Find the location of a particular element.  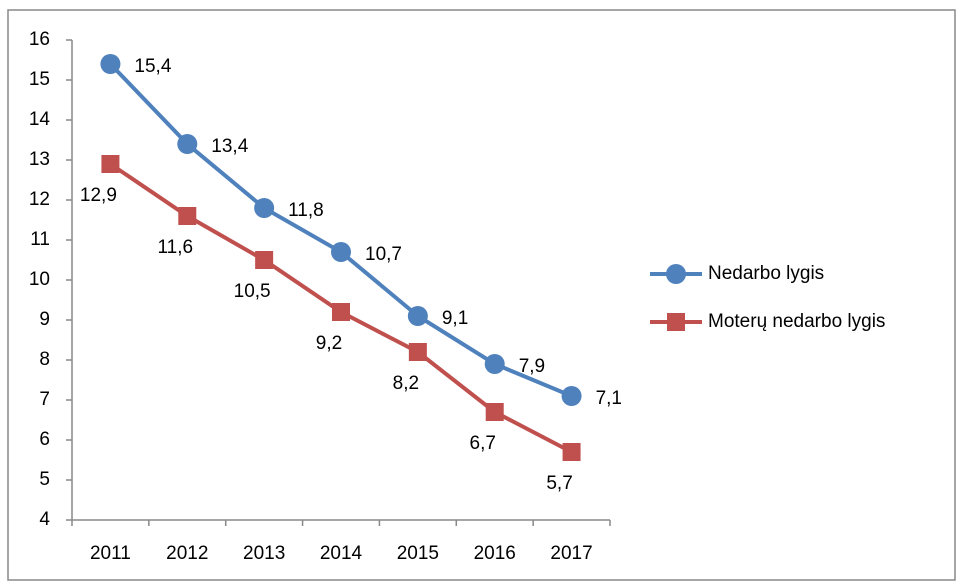

legend-label: Moterų nedarbo lygis is located at coordinates (796, 321).